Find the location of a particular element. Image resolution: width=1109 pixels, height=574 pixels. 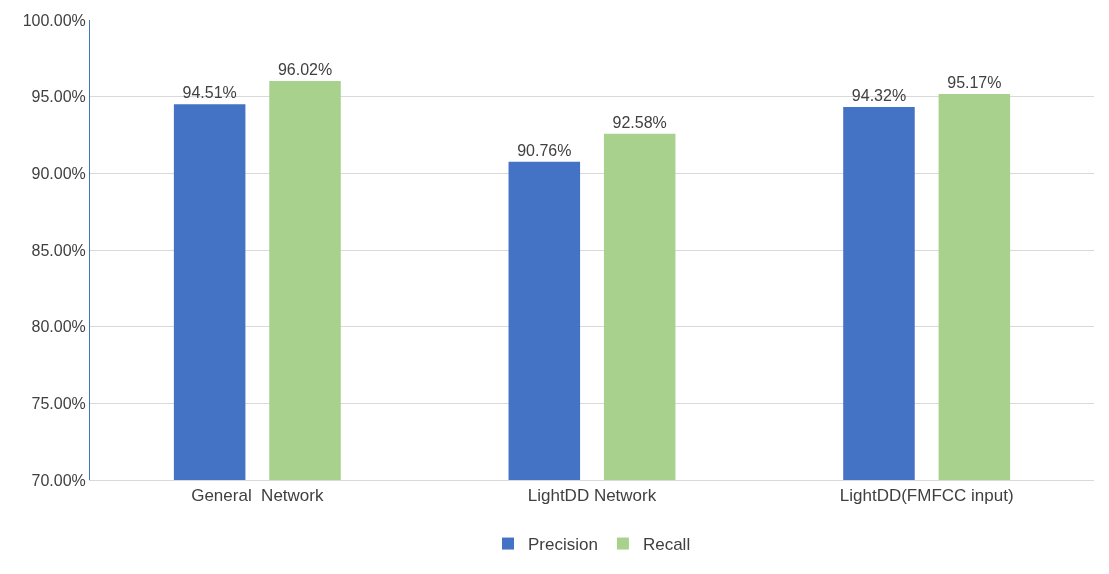

y-tick-label: 75.00% is located at coordinates (58, 403).